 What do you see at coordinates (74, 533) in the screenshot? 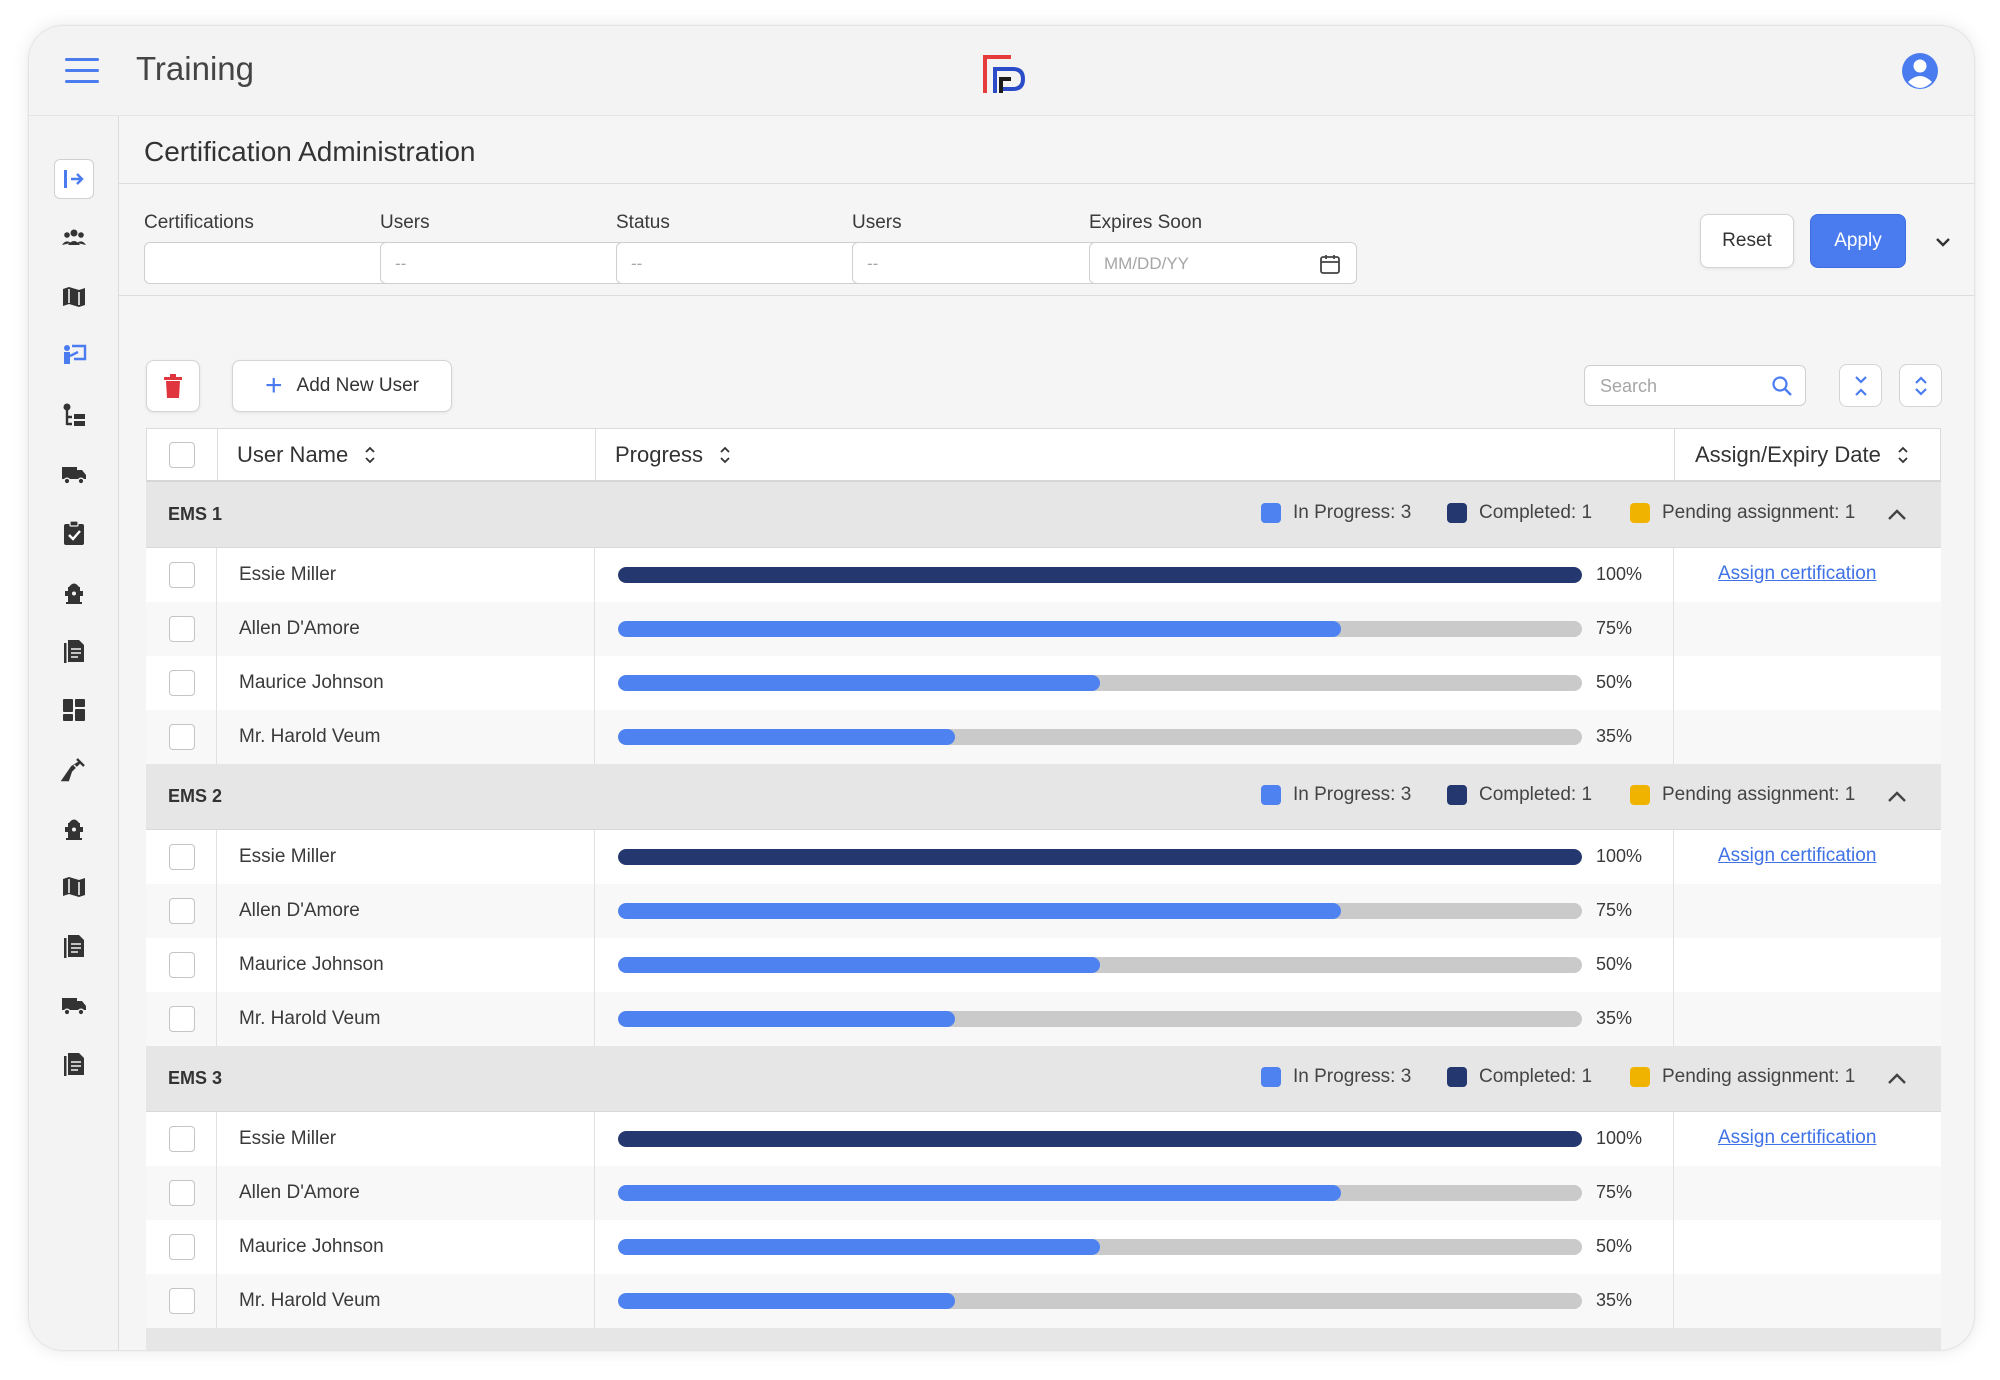
I see `clipboard-check-icon` at bounding box center [74, 533].